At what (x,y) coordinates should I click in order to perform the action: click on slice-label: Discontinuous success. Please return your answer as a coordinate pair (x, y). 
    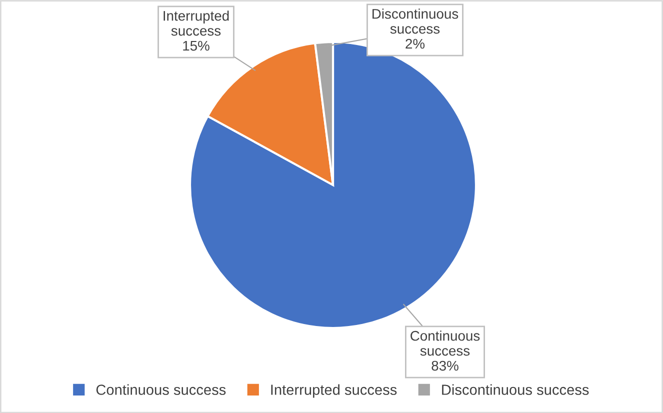
    Looking at the image, I should click on (415, 21).